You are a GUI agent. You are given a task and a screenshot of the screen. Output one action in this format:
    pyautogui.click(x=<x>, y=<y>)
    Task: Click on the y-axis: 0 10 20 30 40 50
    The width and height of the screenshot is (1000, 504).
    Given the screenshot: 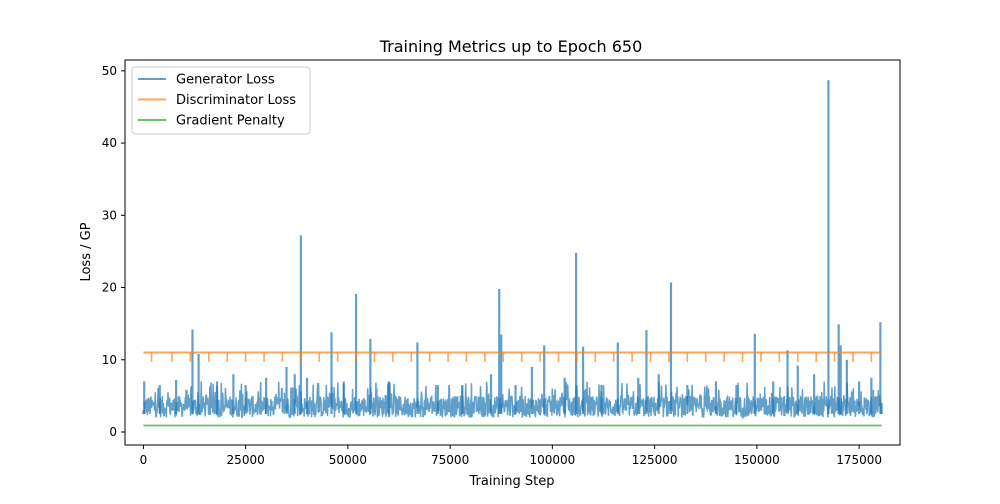 What is the action you would take?
    pyautogui.click(x=113, y=251)
    